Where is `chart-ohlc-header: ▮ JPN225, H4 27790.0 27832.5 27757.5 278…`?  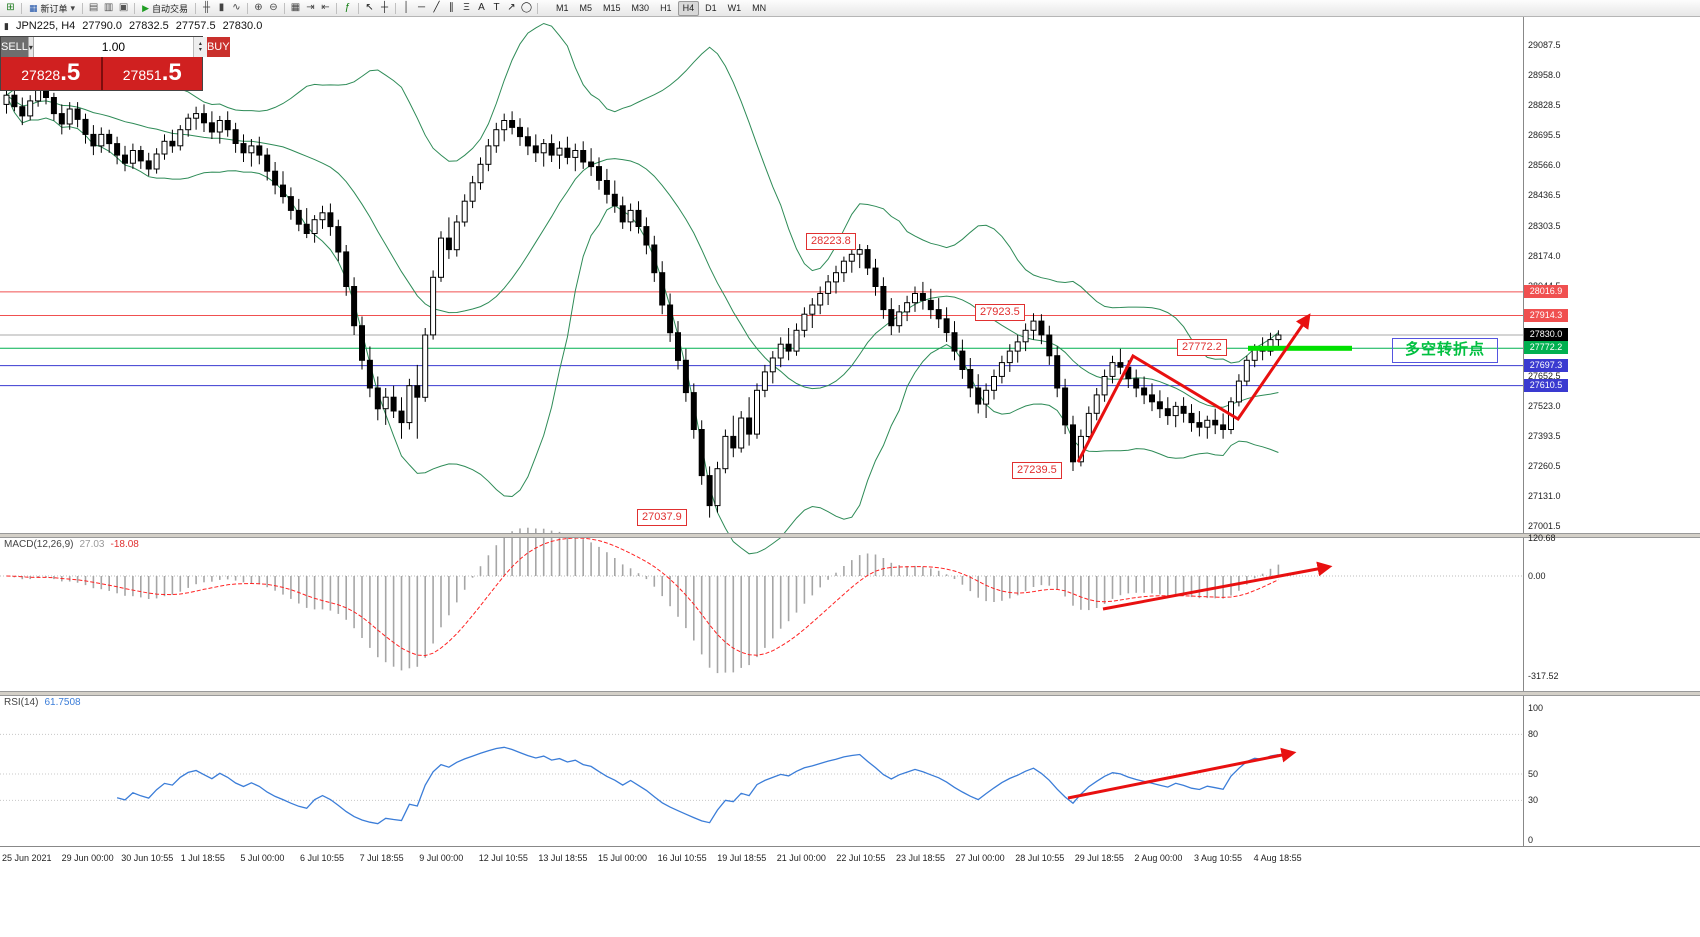 chart-ohlc-header: ▮ JPN225, H4 27790.0 27832.5 27757.5 278… is located at coordinates (133, 26).